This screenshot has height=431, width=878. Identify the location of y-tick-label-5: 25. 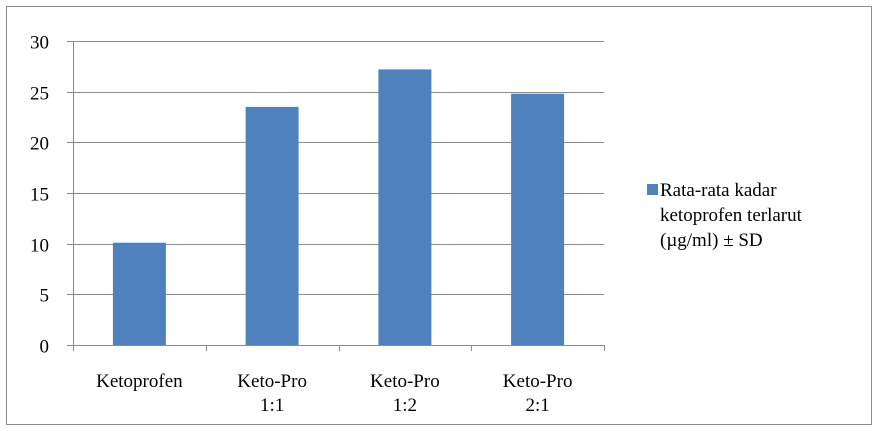
(39, 94).